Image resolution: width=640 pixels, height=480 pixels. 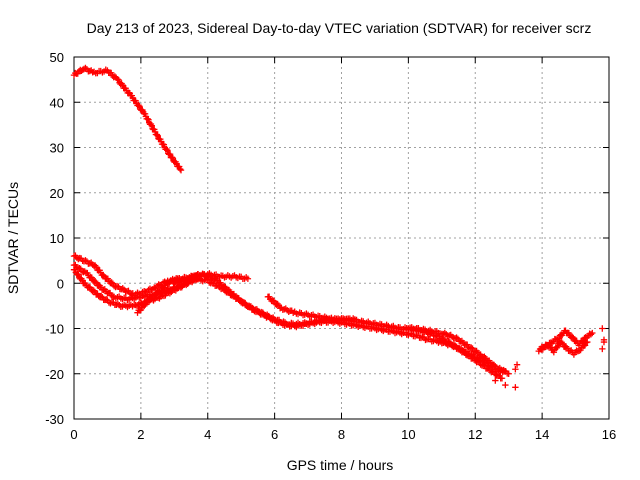 What do you see at coordinates (542, 434) in the screenshot?
I see `x-tick-label: 14` at bounding box center [542, 434].